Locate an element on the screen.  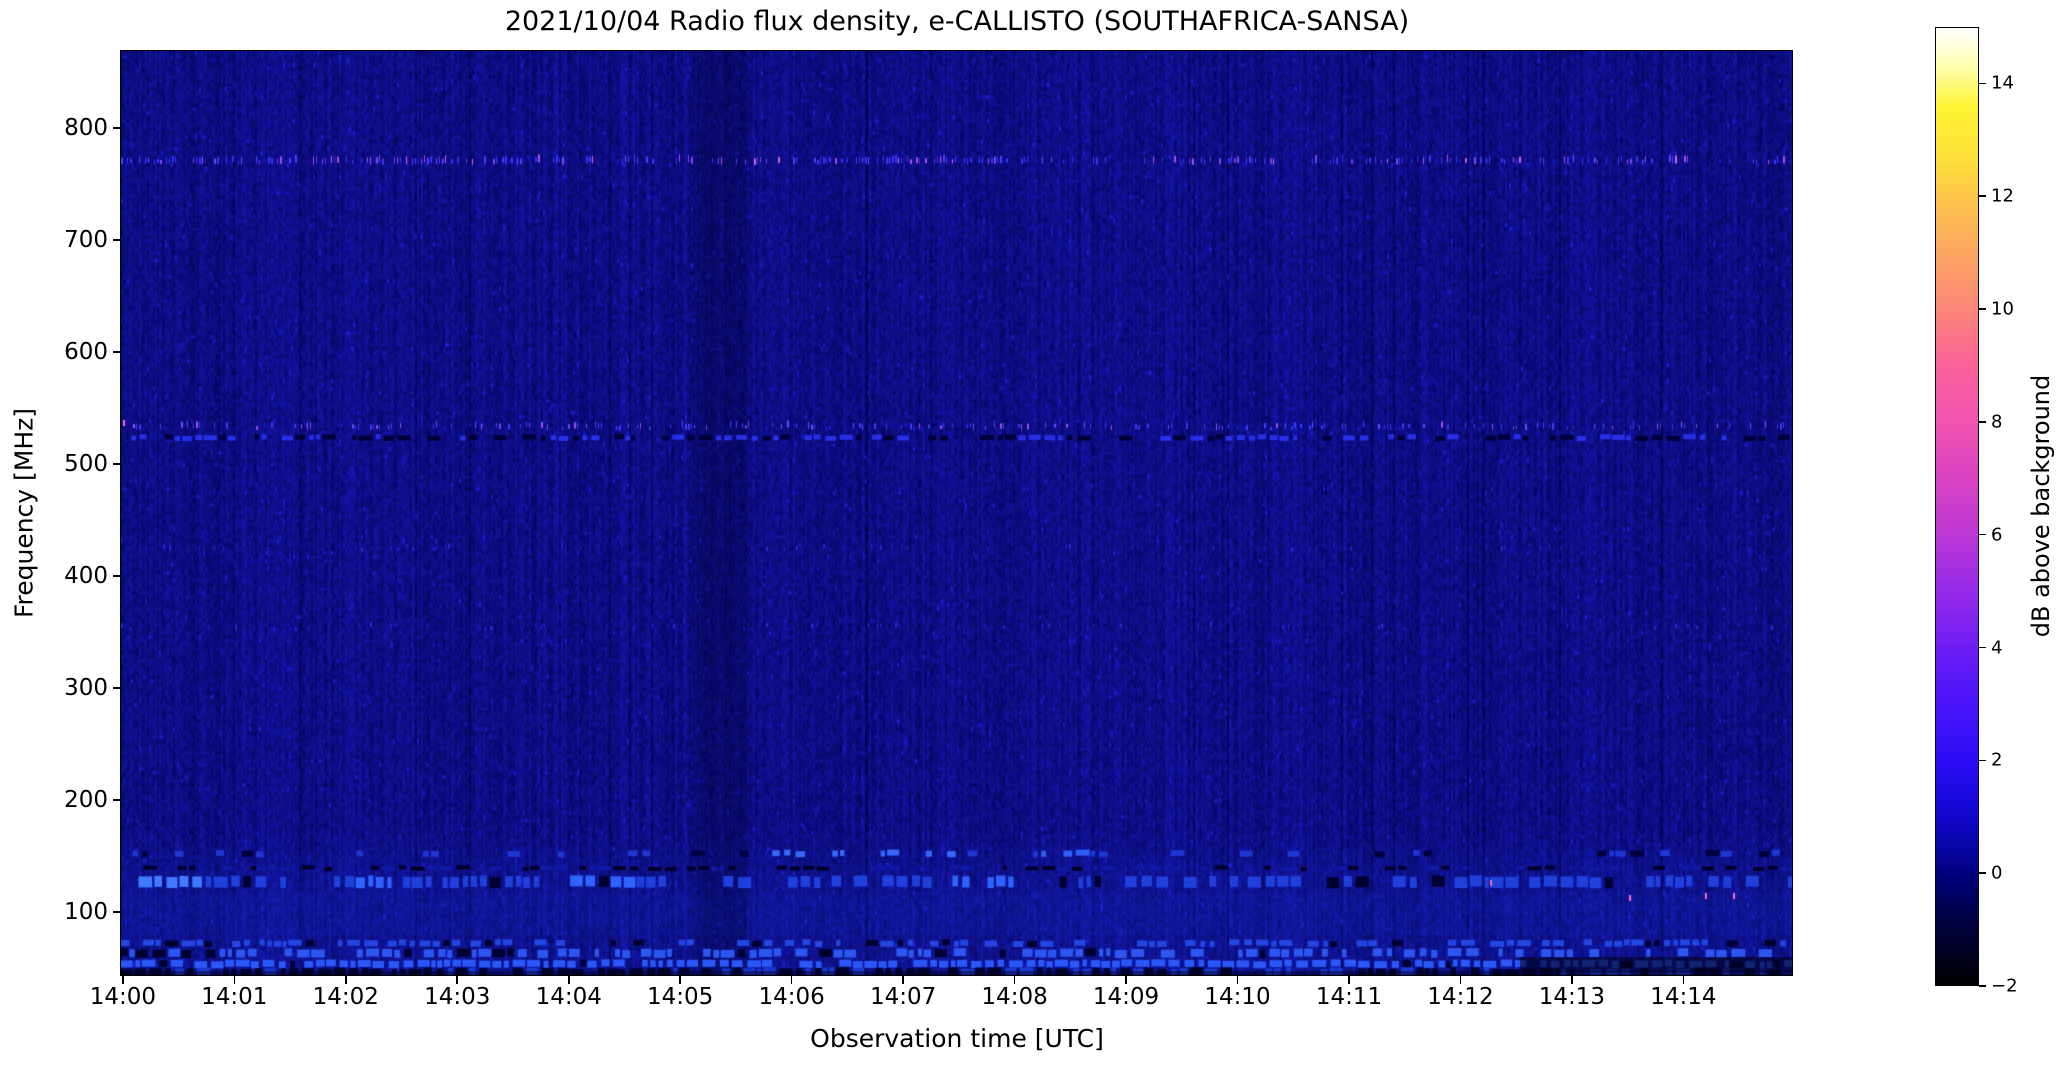
colorbar-label: dB above background is located at coordinates (2041, 506).